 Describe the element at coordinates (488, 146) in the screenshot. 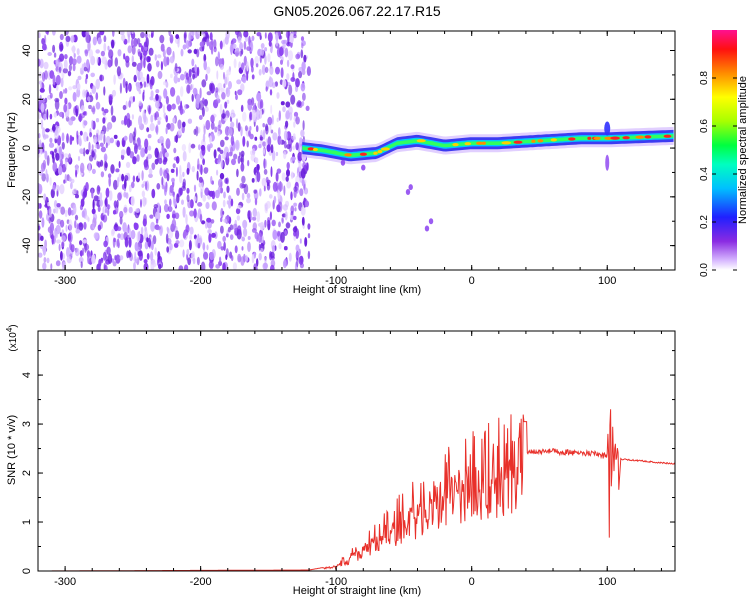

I see `ridge-core` at that location.